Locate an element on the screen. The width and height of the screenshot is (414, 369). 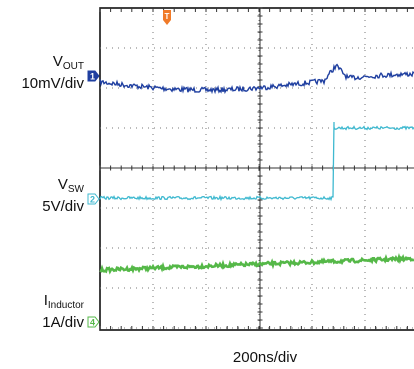
channel-4-marker: 4 is located at coordinates (93, 322).